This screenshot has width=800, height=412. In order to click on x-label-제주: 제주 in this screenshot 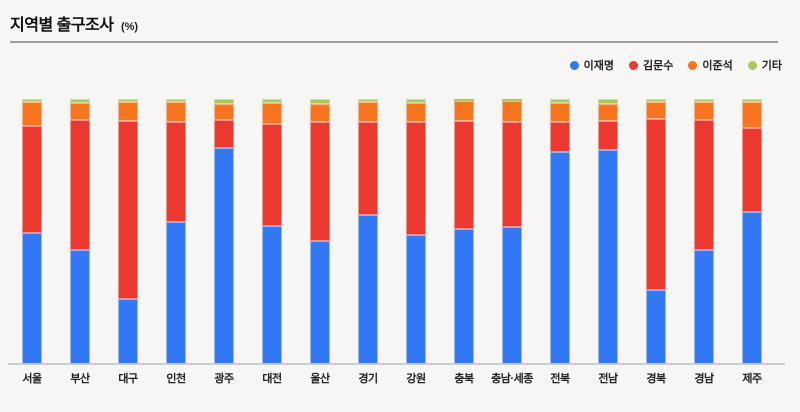, I will do `click(752, 379)`.